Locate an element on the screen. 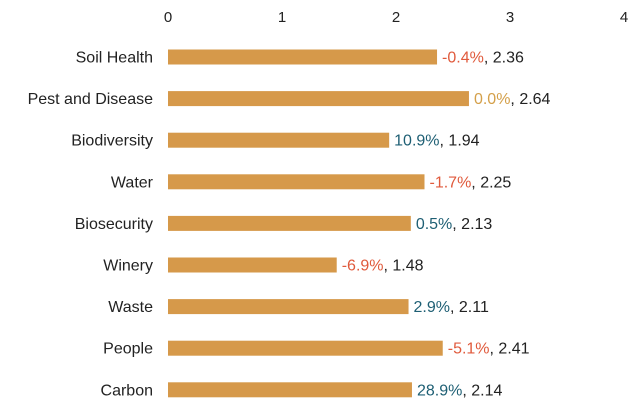 The height and width of the screenshot is (420, 640). data-label: -0.4%, 2.36 is located at coordinates (483, 58).